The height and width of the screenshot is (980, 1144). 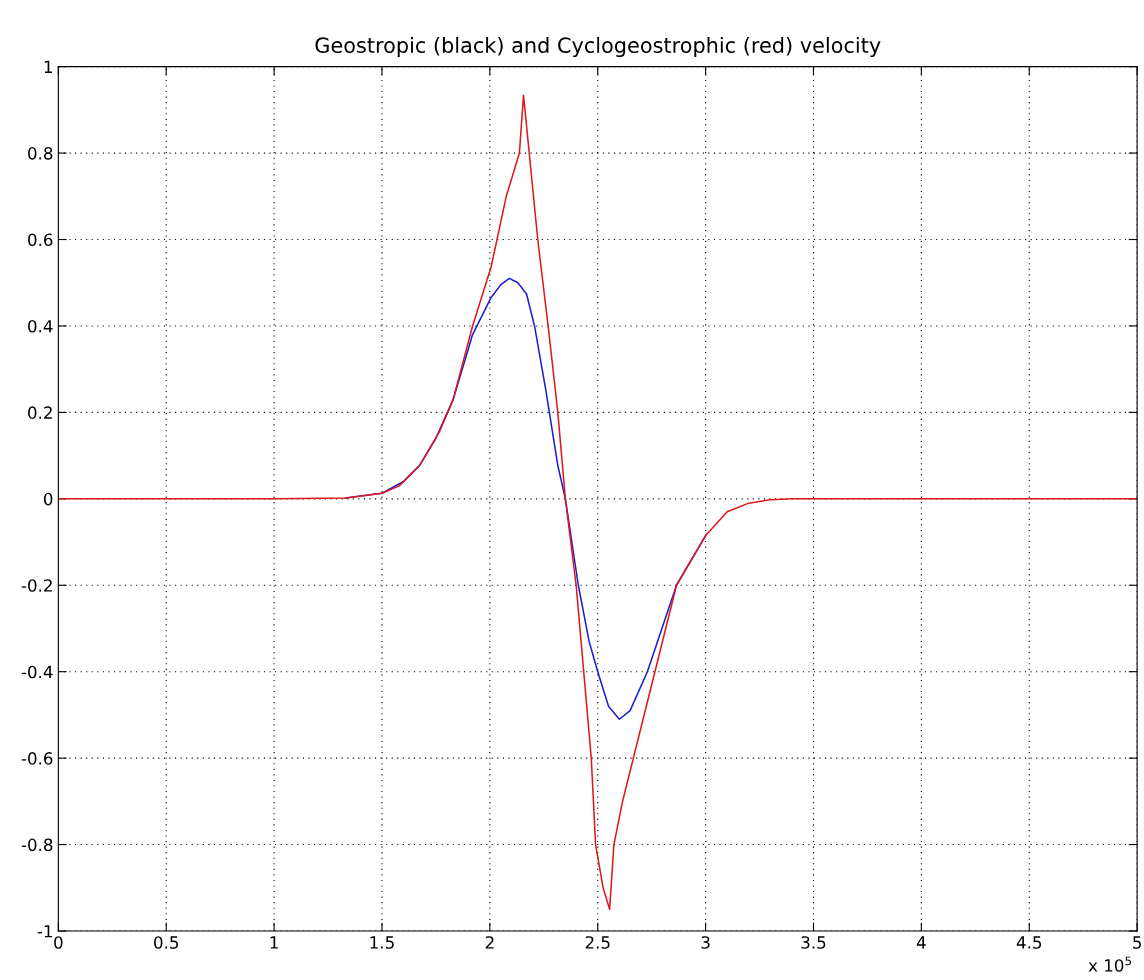 I want to click on x-tick-label: 5, so click(x=1137, y=942).